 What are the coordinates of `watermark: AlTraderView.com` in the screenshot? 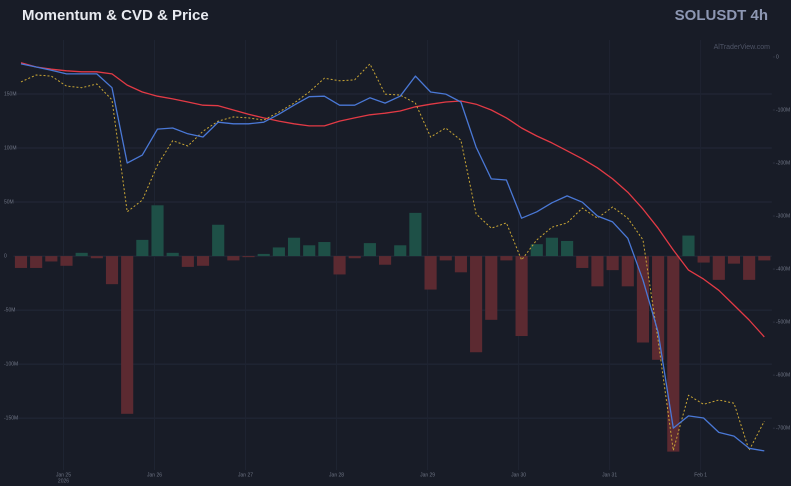 It's located at (742, 47).